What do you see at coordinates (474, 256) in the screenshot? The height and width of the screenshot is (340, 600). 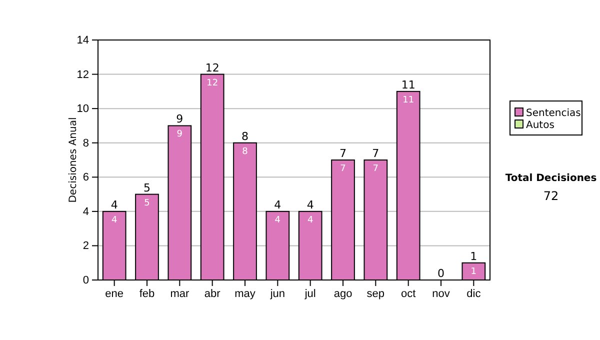 I see `total-label: 1` at bounding box center [474, 256].